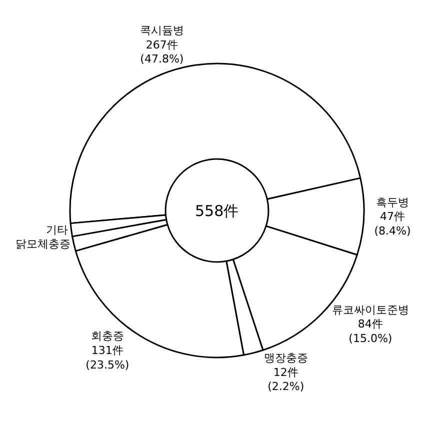  I want to click on slice-label: 콕시듐병, so click(162, 31).